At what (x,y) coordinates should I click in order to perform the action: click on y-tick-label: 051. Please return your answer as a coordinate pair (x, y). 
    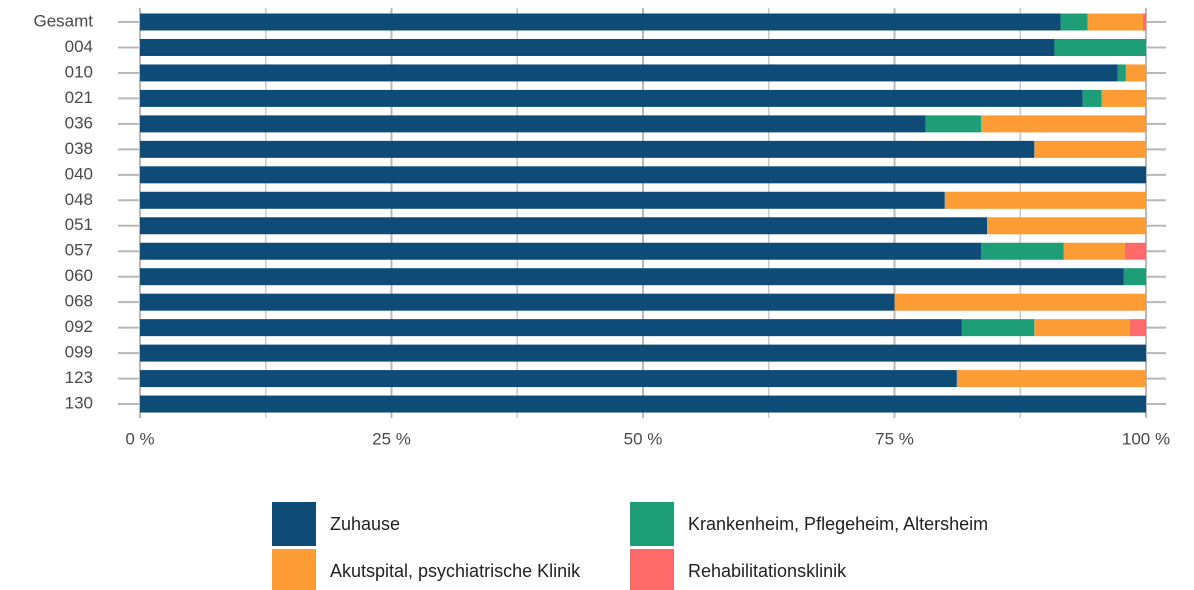
    Looking at the image, I should click on (79, 224).